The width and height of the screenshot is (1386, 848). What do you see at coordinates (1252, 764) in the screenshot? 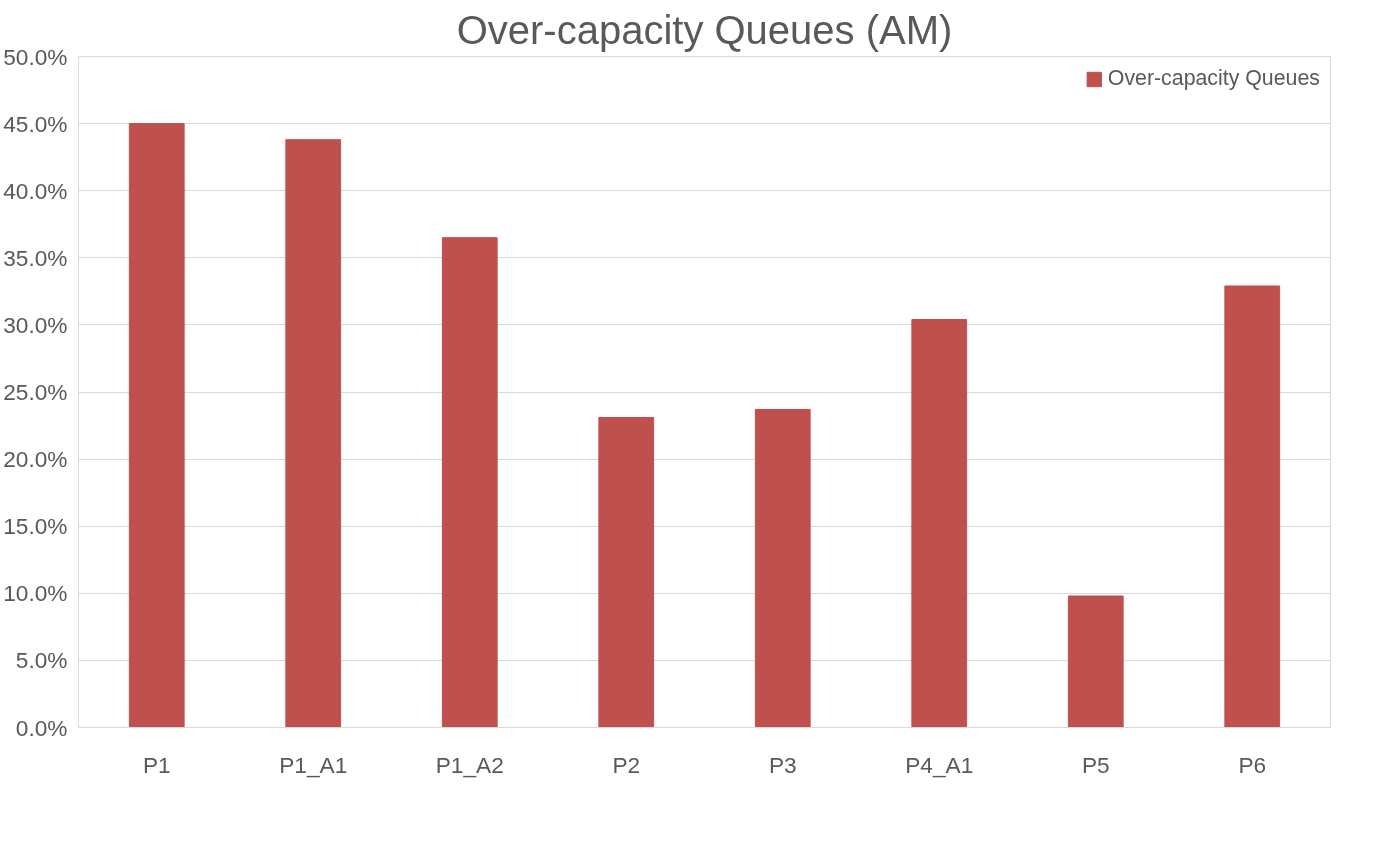
I see `x-tick-label: P6` at bounding box center [1252, 764].